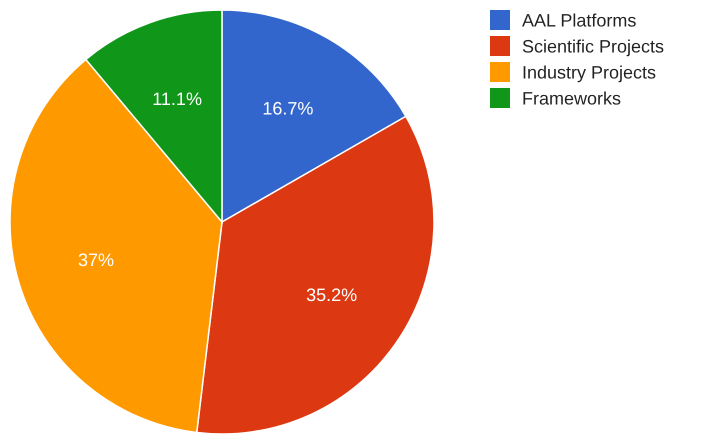 This screenshot has width=716, height=439. I want to click on legend-label: Scientific Projects, so click(593, 46).